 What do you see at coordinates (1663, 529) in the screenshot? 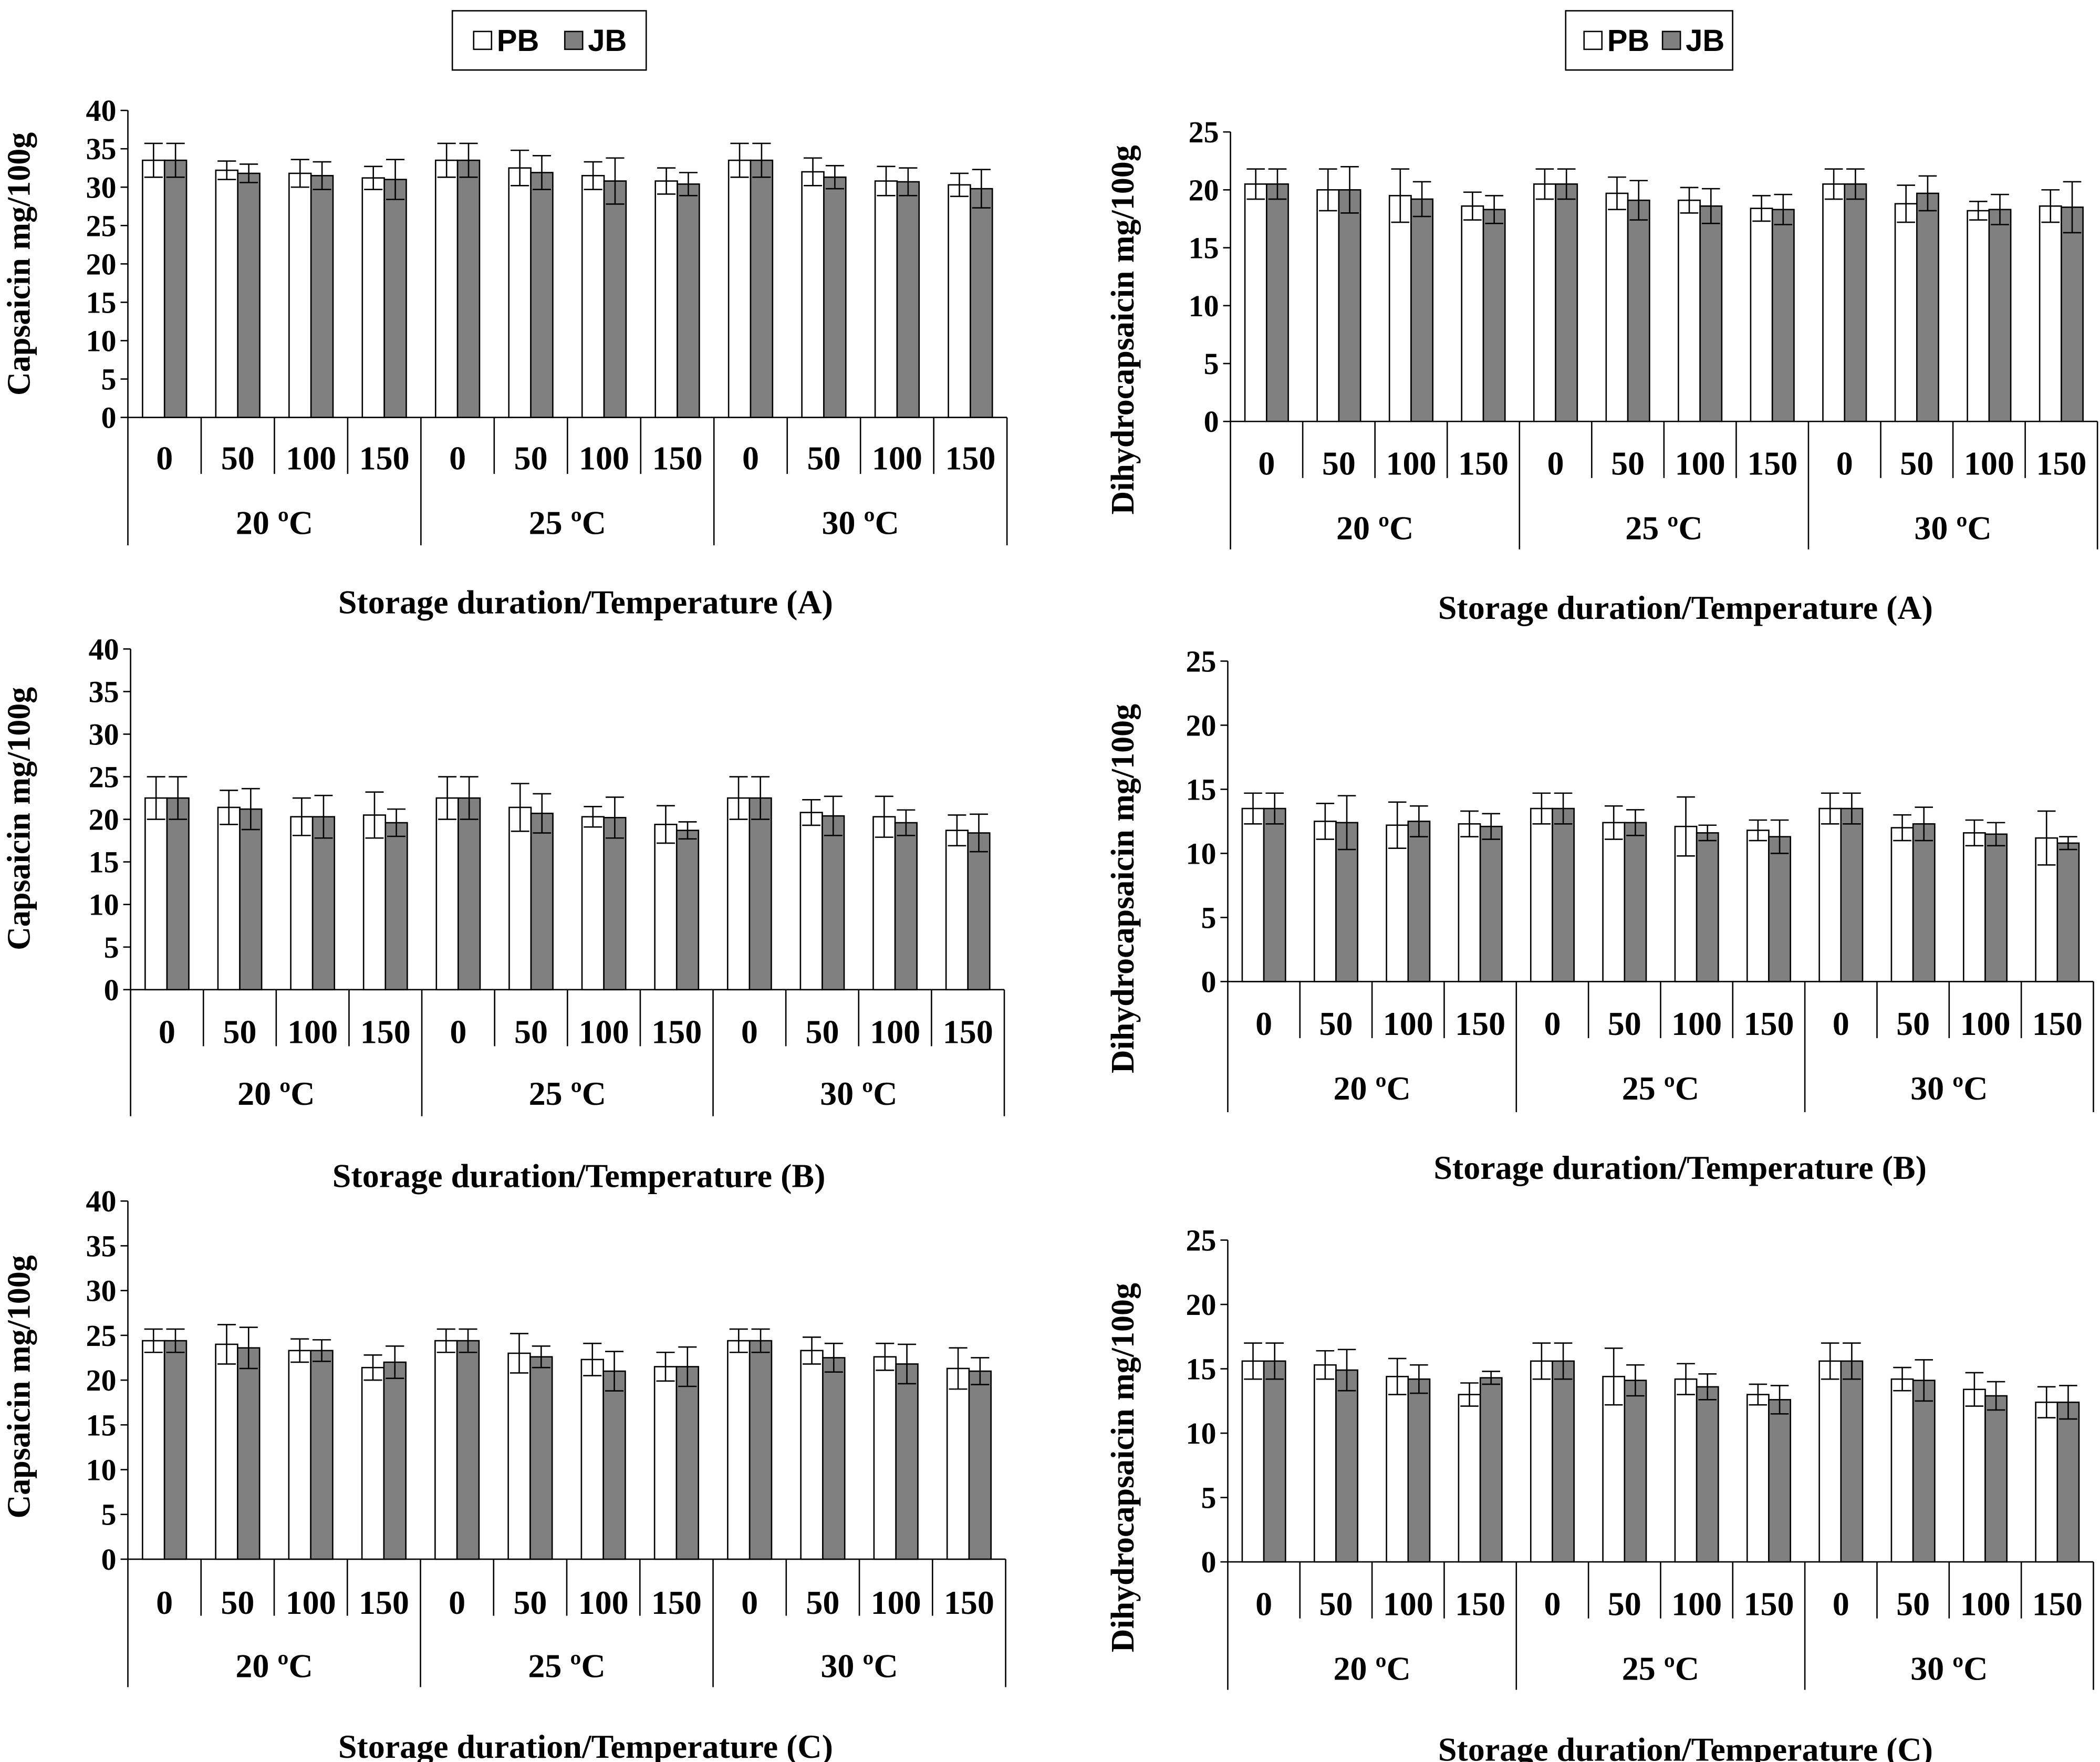
I see `group-label: 25 ºC` at bounding box center [1663, 529].